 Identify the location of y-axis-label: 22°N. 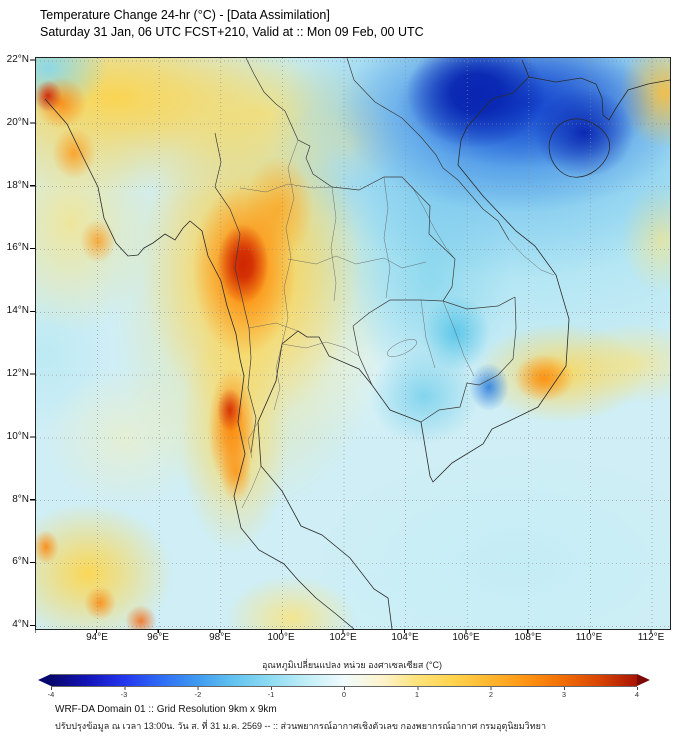
(17, 59).